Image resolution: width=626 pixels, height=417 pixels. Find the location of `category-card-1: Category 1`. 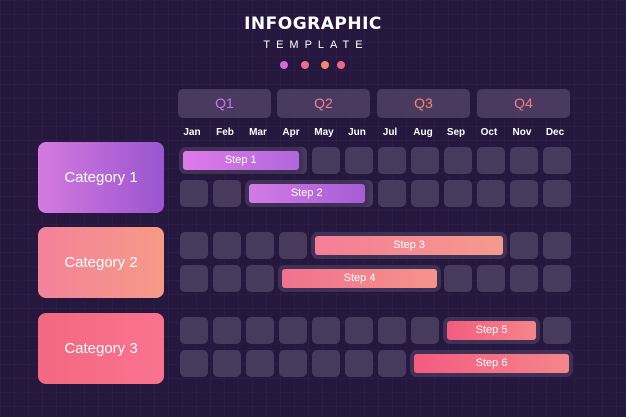

category-card-1: Category 1 is located at coordinates (101, 177).